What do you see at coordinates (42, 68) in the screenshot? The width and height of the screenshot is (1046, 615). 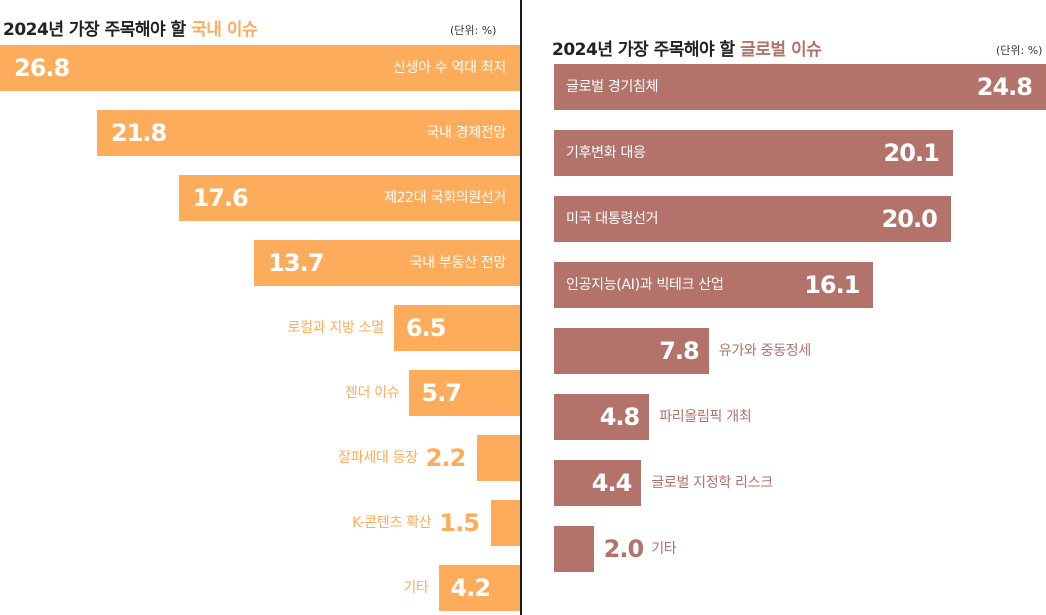 I see `domestic-value-label-0: 26.8` at bounding box center [42, 68].